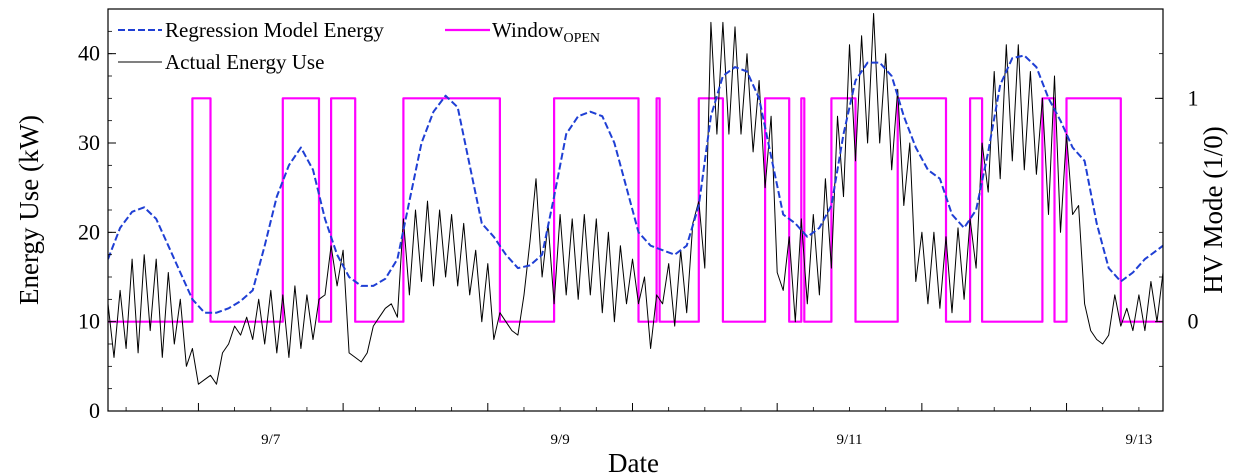 The width and height of the screenshot is (1242, 475). I want to click on legend-label: Actual Energy Use, so click(244, 62).